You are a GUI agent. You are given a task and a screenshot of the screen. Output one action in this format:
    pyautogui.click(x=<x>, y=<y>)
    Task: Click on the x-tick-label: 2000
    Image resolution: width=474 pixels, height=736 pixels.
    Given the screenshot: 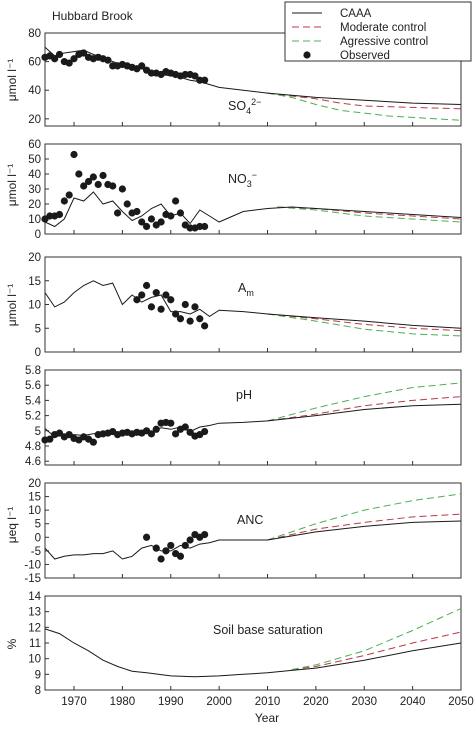 What is the action you would take?
    pyautogui.click(x=219, y=702)
    